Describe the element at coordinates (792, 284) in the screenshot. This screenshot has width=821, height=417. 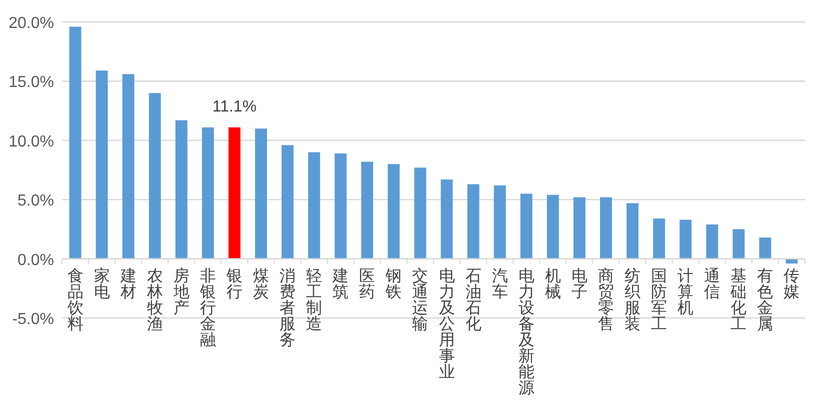
I see `x-tick-label: 传媒` at that location.